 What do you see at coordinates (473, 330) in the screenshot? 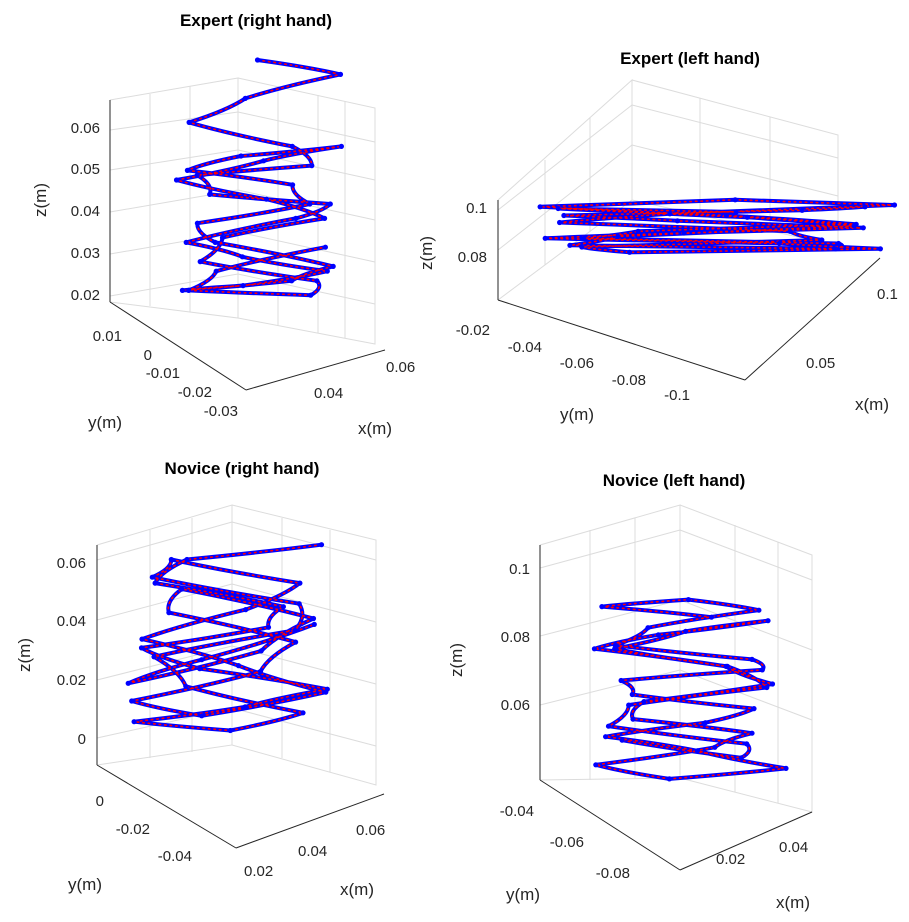
I see `y-tick-label: -0.02` at bounding box center [473, 330].